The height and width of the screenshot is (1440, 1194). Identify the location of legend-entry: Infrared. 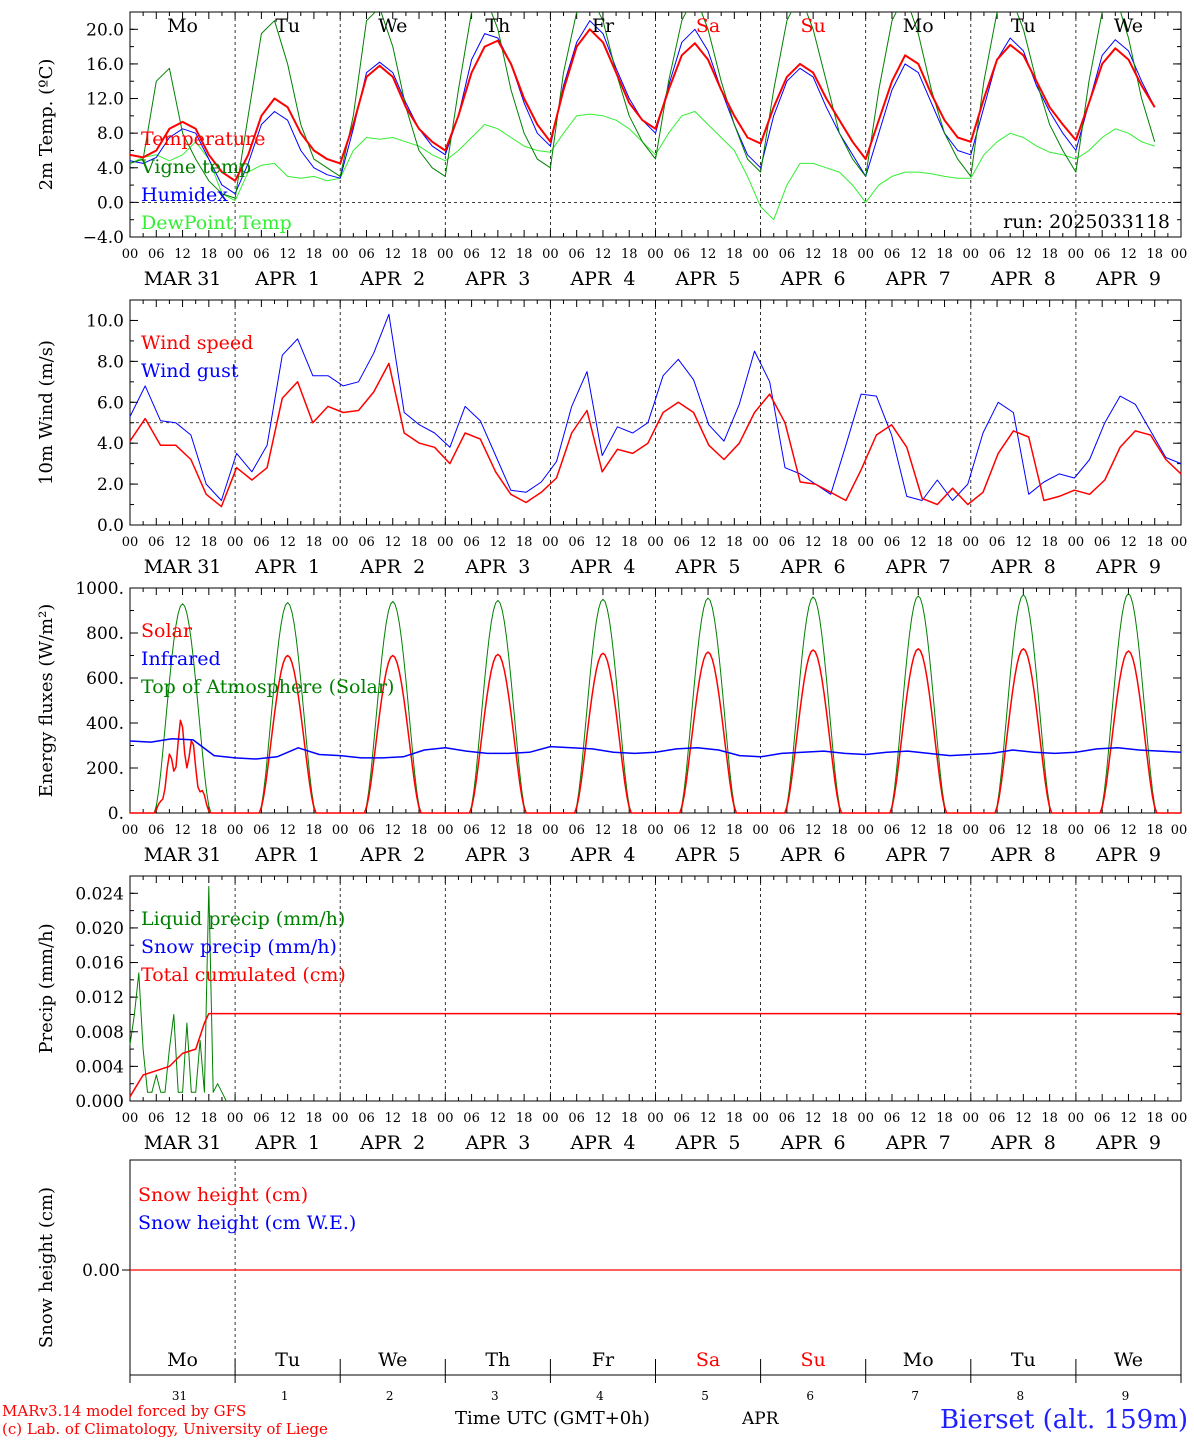
(181, 659).